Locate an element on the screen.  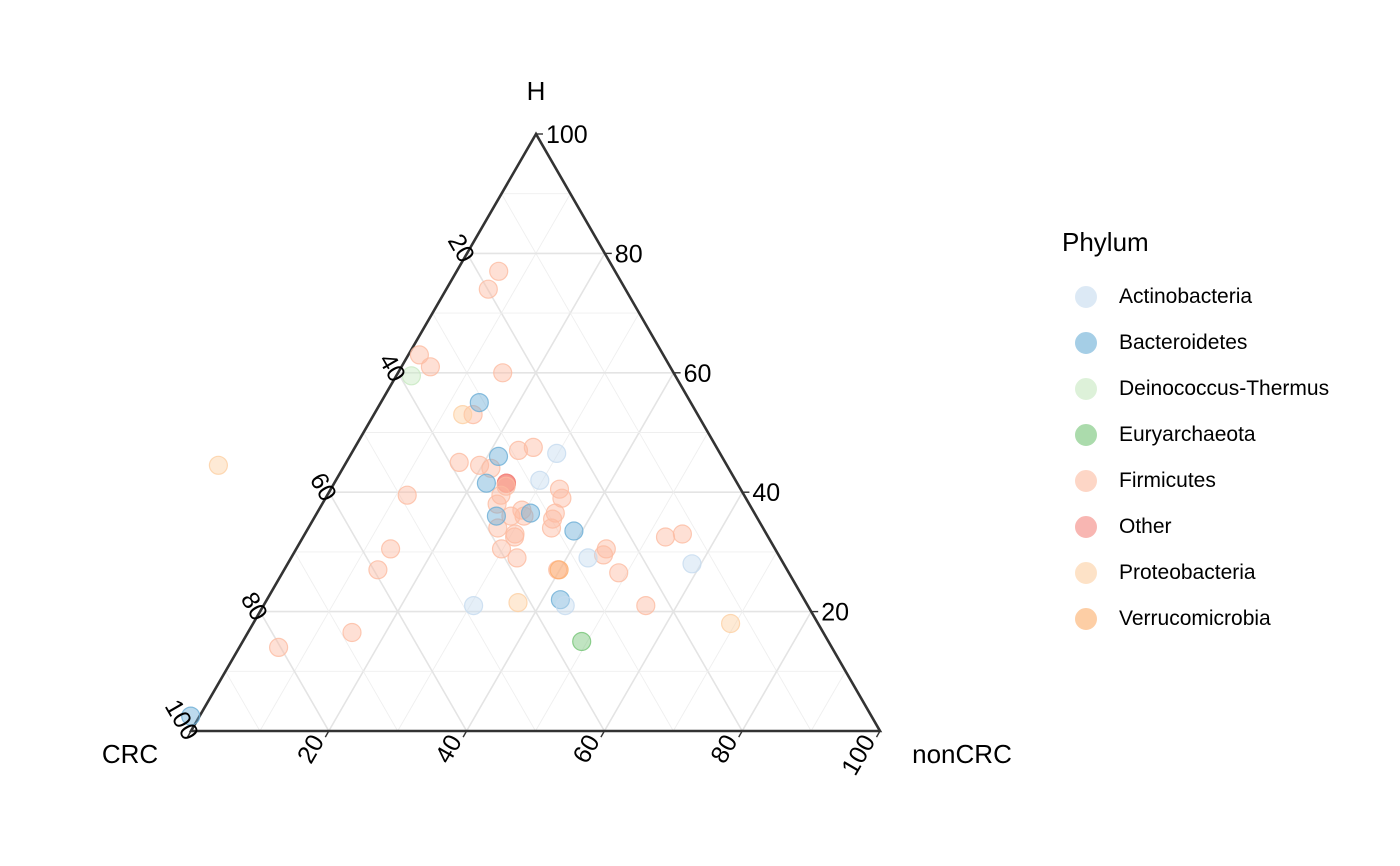
legend-item: Other is located at coordinates (1195, 527).